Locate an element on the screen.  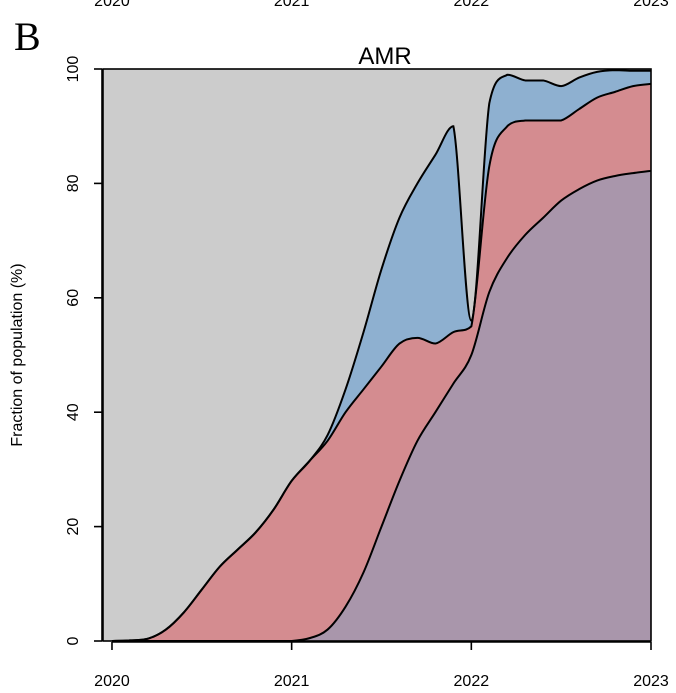
top-clipped-tick-label: 2022 is located at coordinates (472, 5).